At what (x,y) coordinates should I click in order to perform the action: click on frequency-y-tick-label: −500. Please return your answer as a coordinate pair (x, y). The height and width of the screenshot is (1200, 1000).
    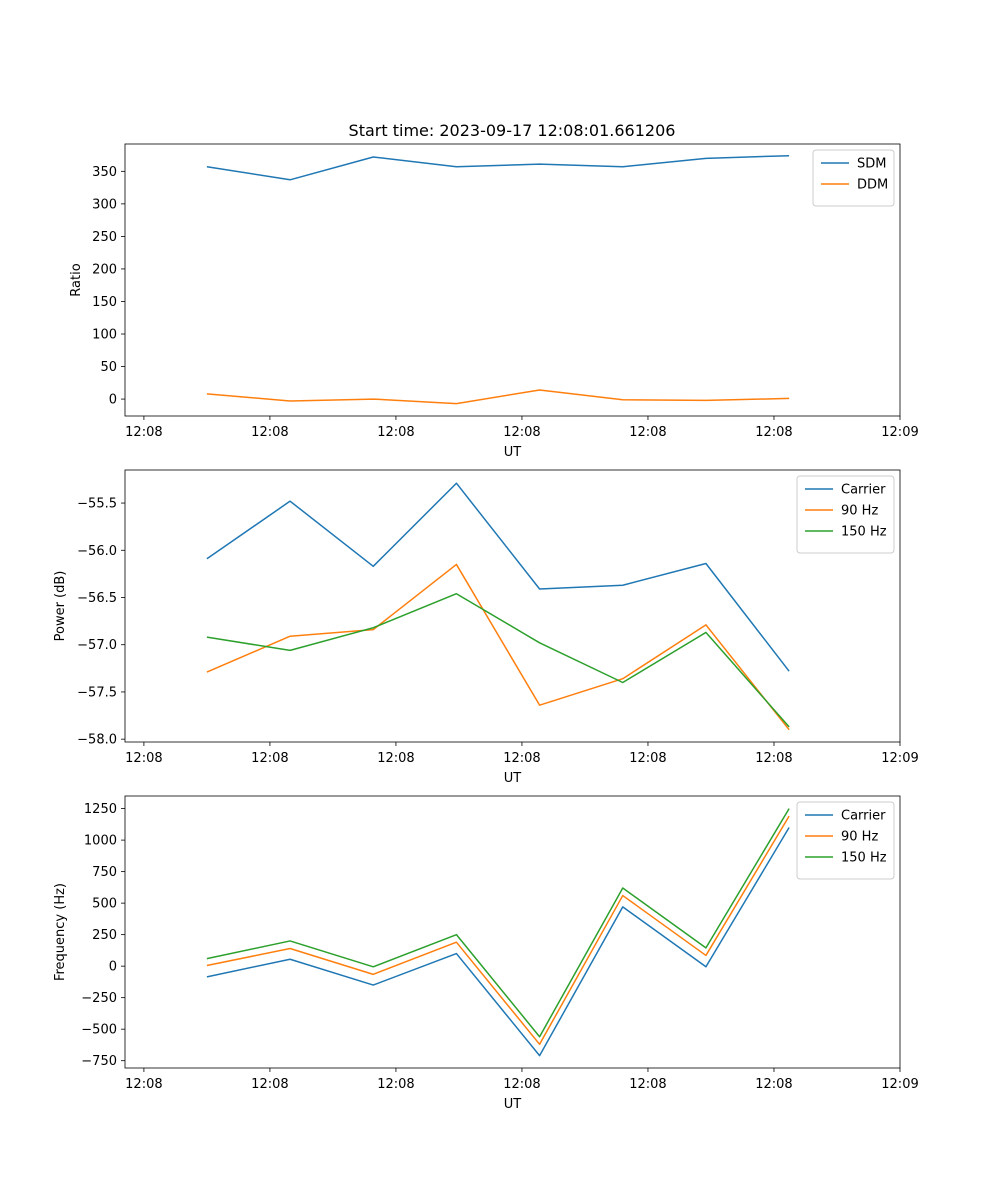
    Looking at the image, I should click on (99, 1030).